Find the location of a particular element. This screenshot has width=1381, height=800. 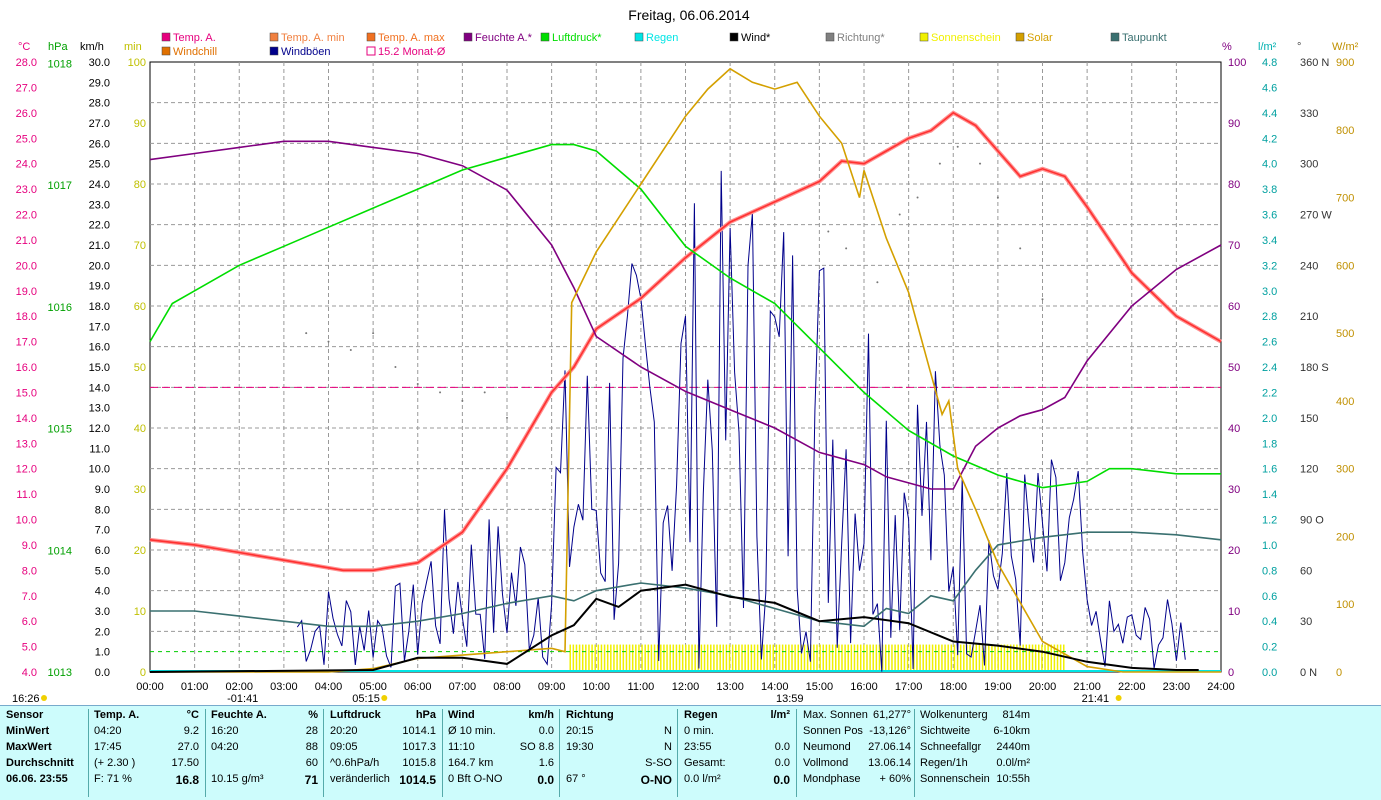

humidity-tick: 50 is located at coordinates (1234, 368).